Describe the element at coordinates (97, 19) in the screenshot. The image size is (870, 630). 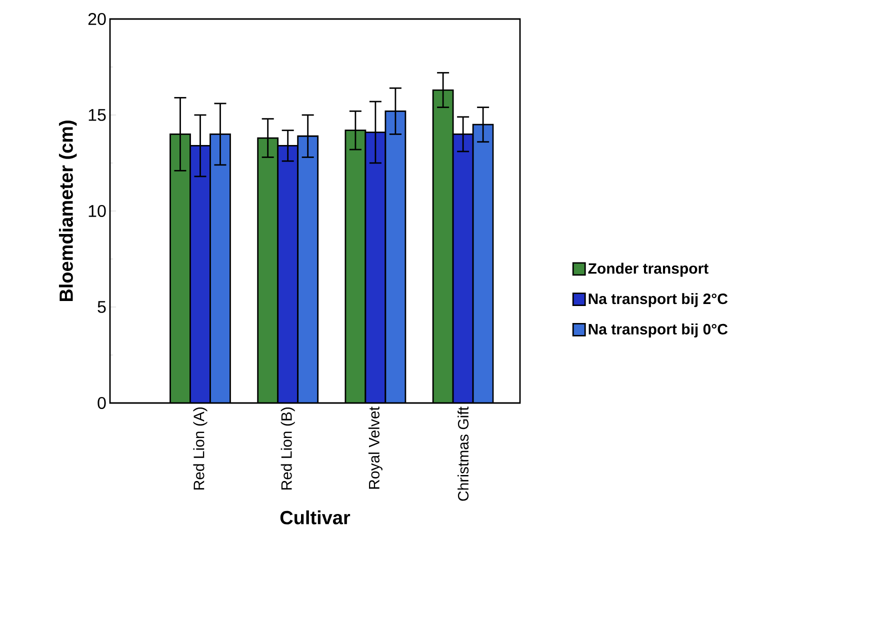
I see `y-tick-label: 20` at that location.